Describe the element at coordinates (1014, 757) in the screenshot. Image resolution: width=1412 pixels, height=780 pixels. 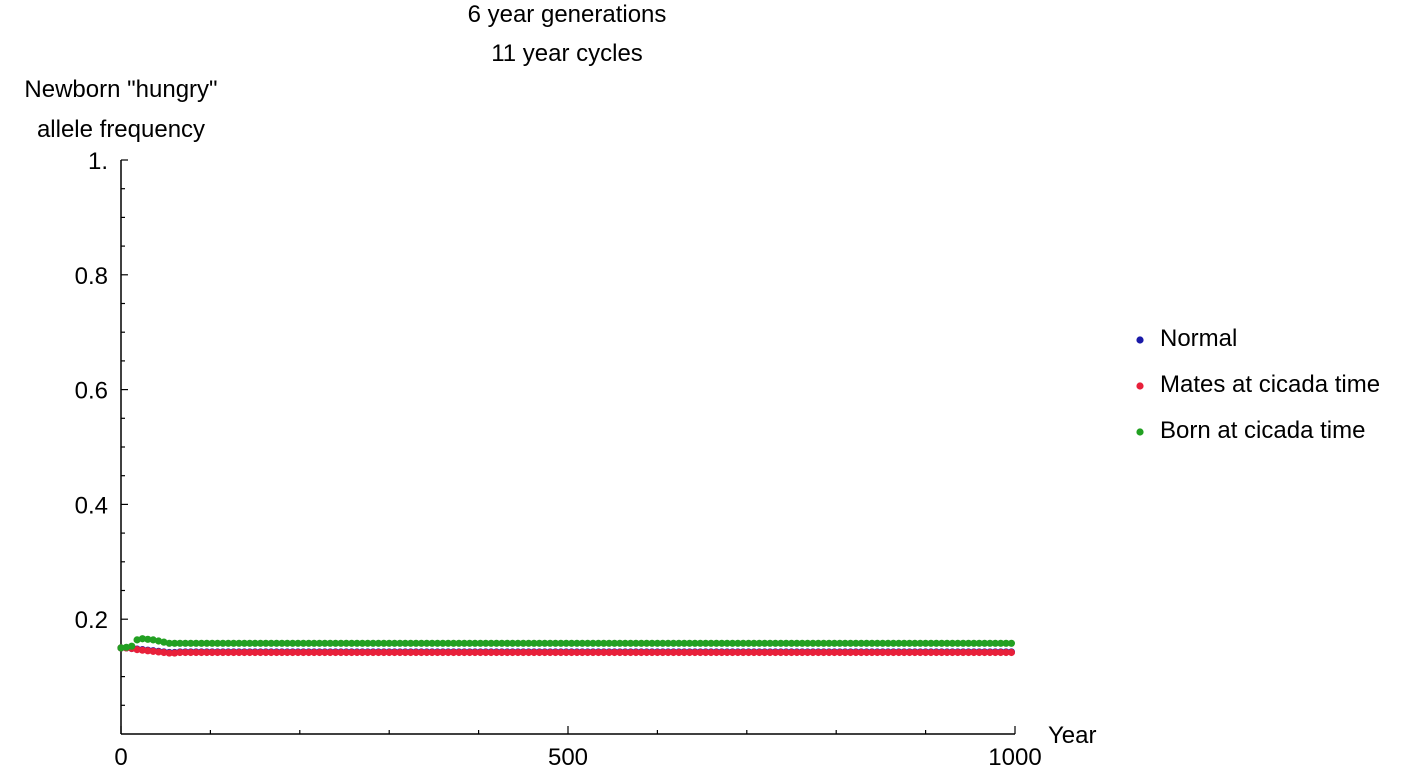
I see `x-tick-label: 1000` at that location.